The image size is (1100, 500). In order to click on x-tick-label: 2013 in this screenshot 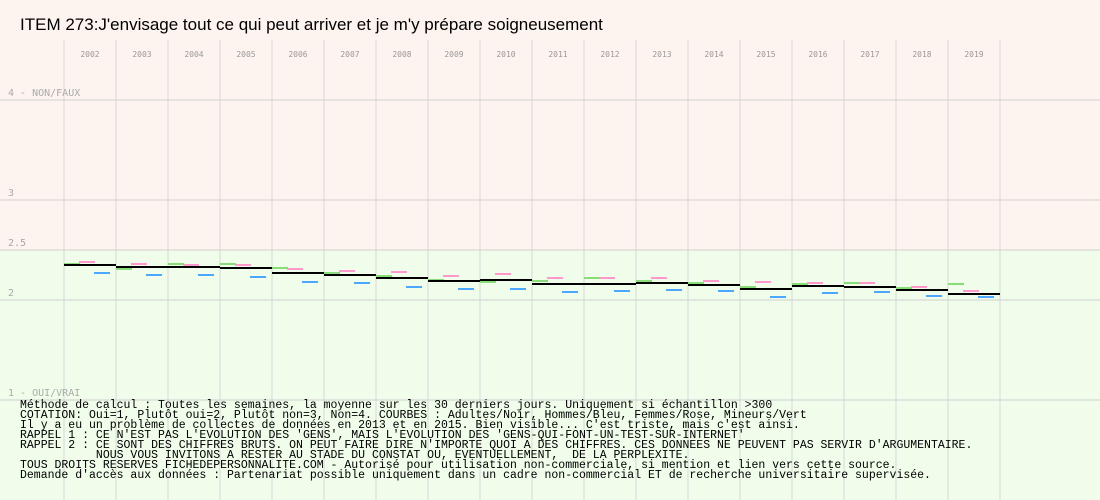, I will do `click(661, 54)`.